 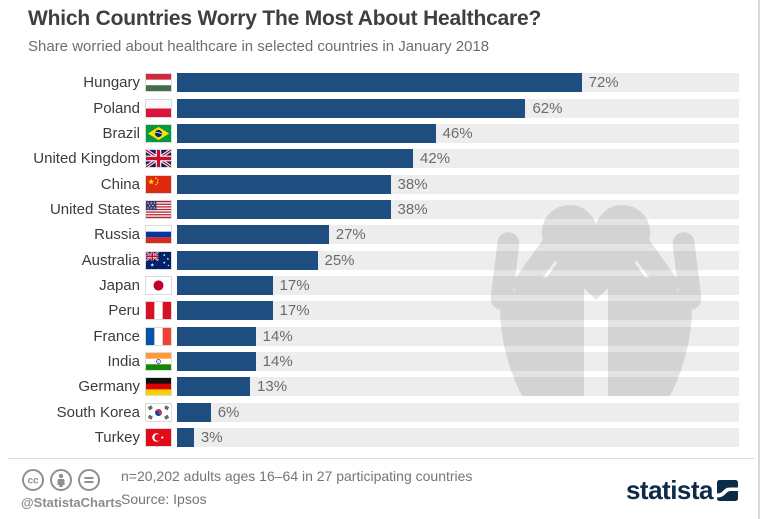 I want to click on flag-icon-brazil, so click(x=158, y=133).